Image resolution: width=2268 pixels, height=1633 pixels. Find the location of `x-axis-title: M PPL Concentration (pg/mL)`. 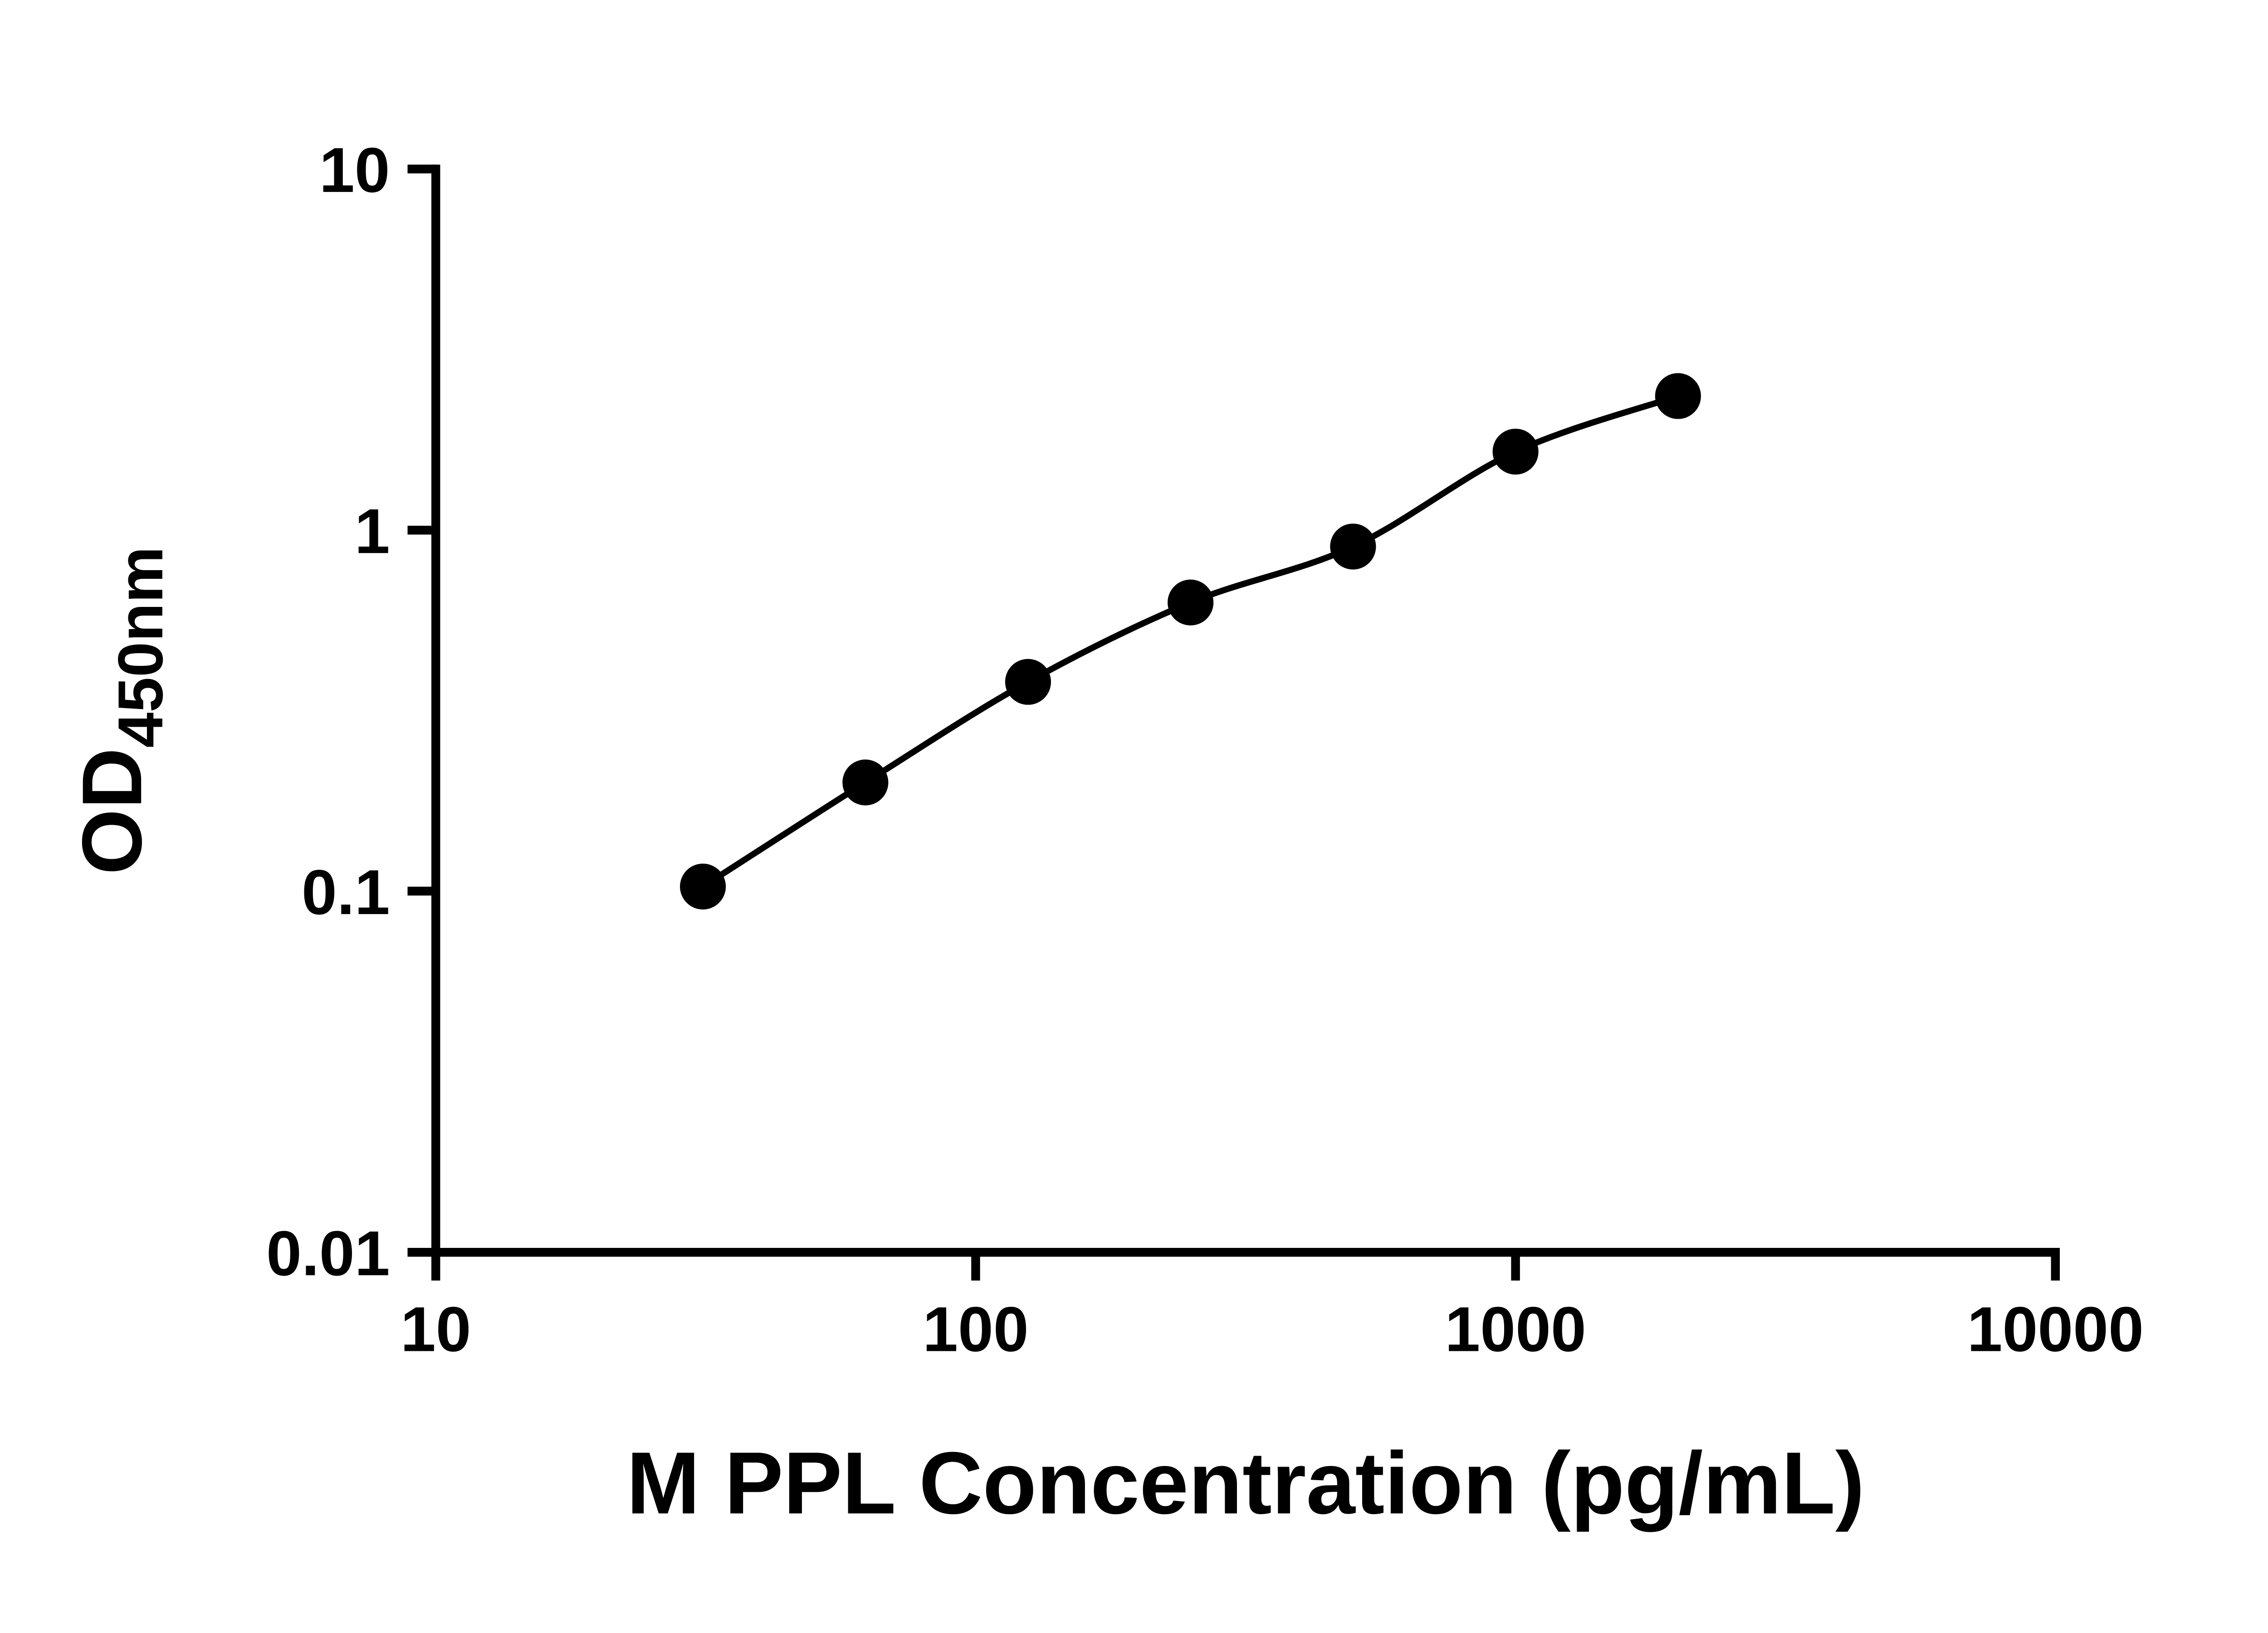

x-axis-title: M PPL Concentration (pg/mL) is located at coordinates (1246, 1483).